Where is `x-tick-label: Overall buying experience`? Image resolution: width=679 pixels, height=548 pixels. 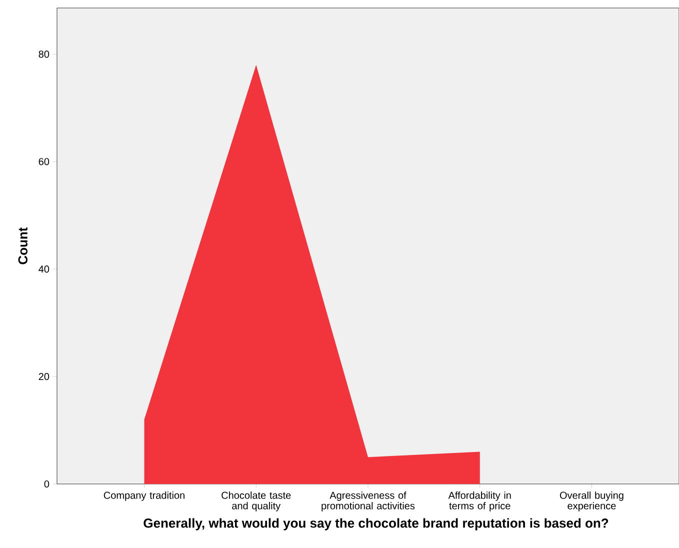
x-tick-label: Overall buying experience is located at coordinates (592, 502).